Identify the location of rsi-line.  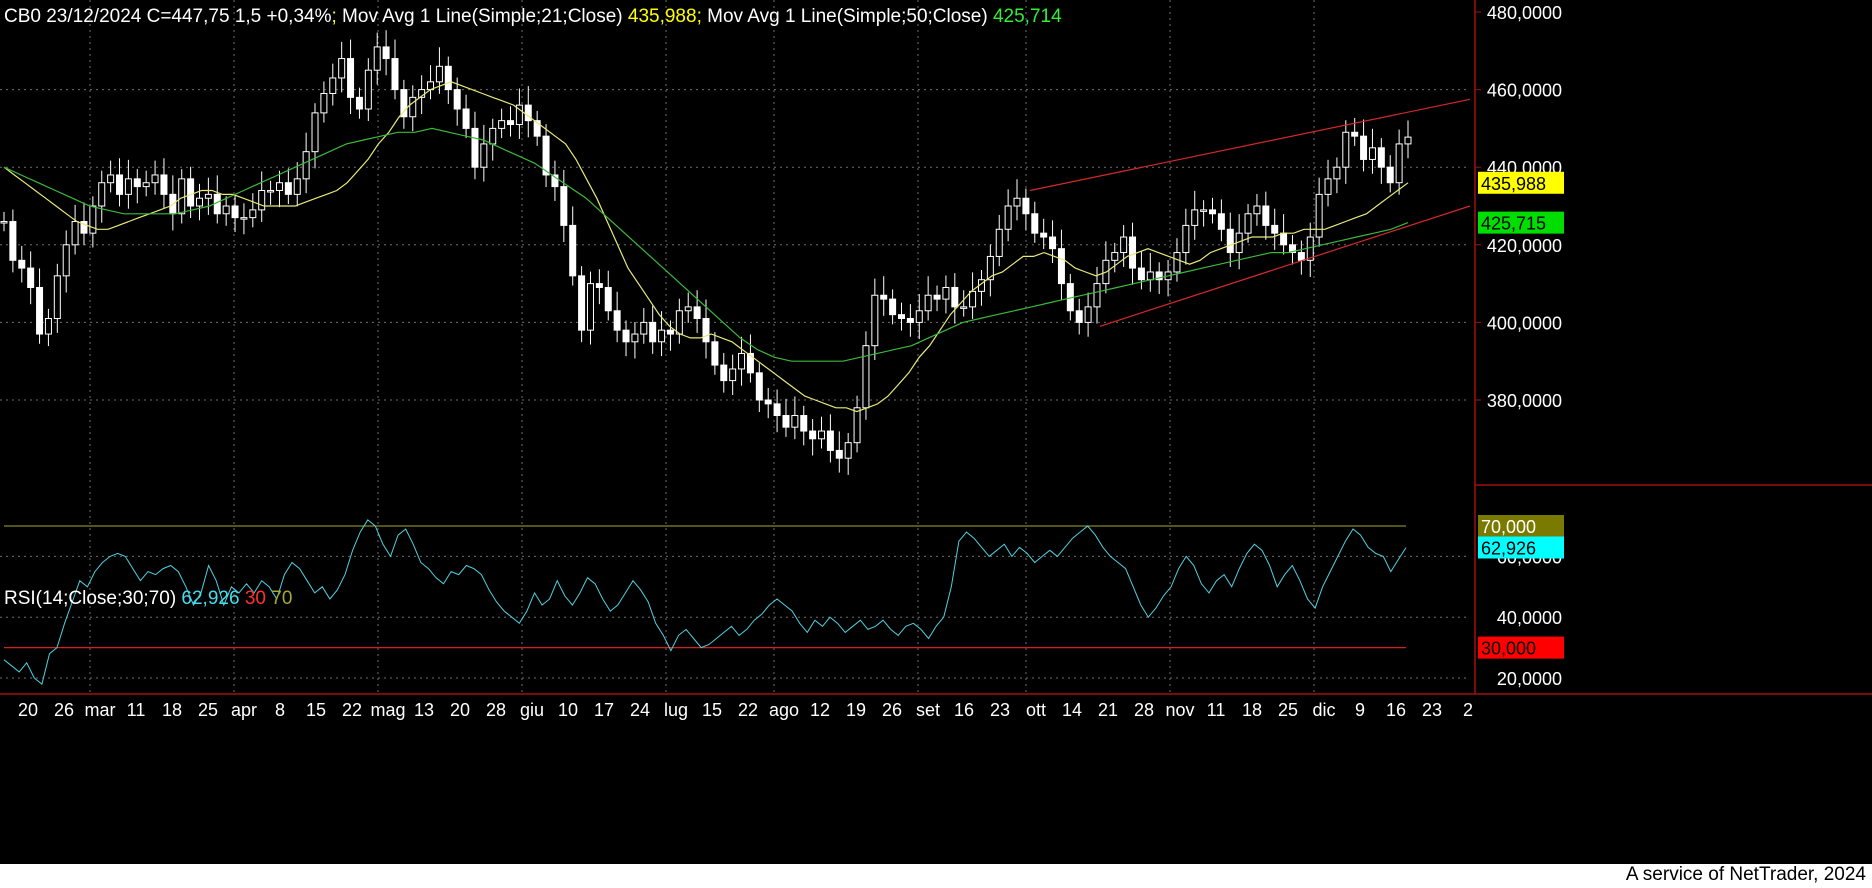
(705, 602).